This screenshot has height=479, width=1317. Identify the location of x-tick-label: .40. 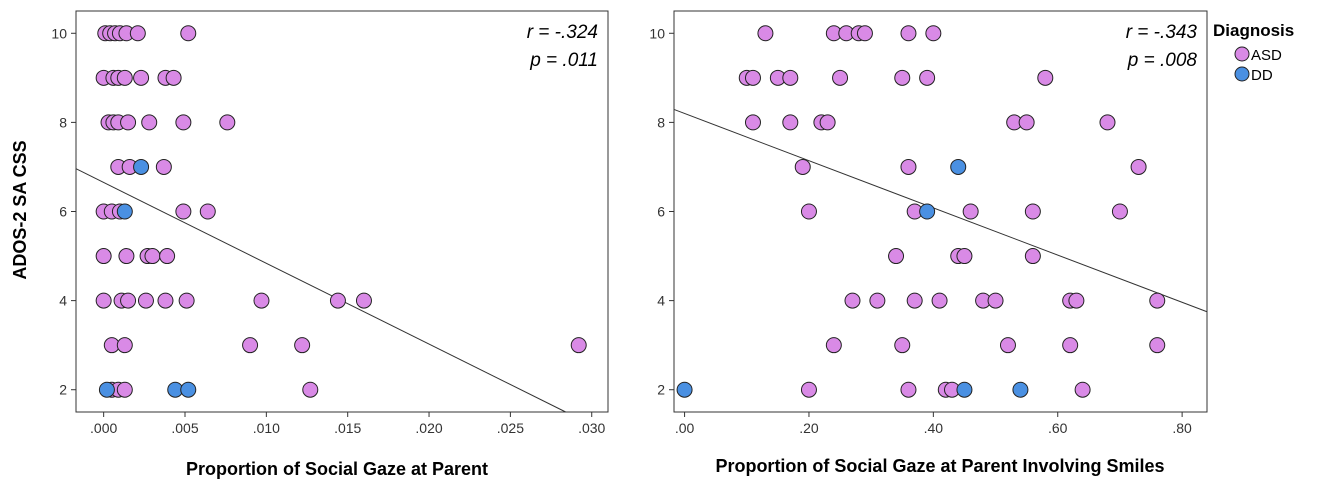
(934, 428).